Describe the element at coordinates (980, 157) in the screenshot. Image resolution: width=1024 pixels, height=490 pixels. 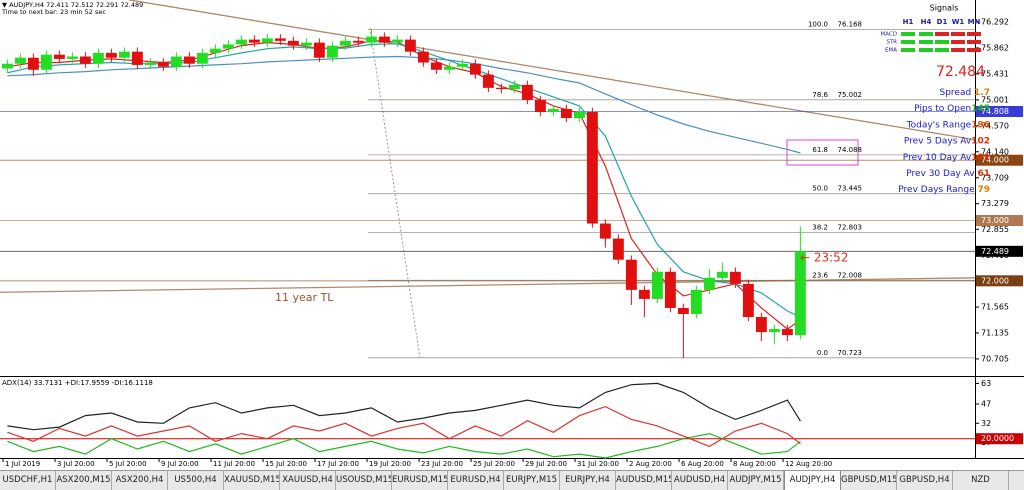
I see `stat-value: 101` at that location.